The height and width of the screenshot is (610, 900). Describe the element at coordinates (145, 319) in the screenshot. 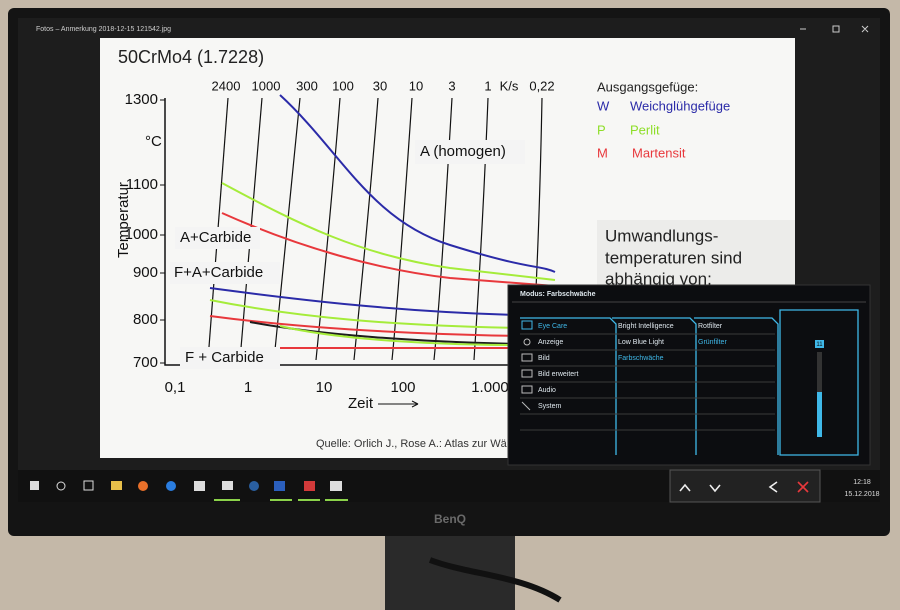

I see `y-tick-label: 800` at that location.